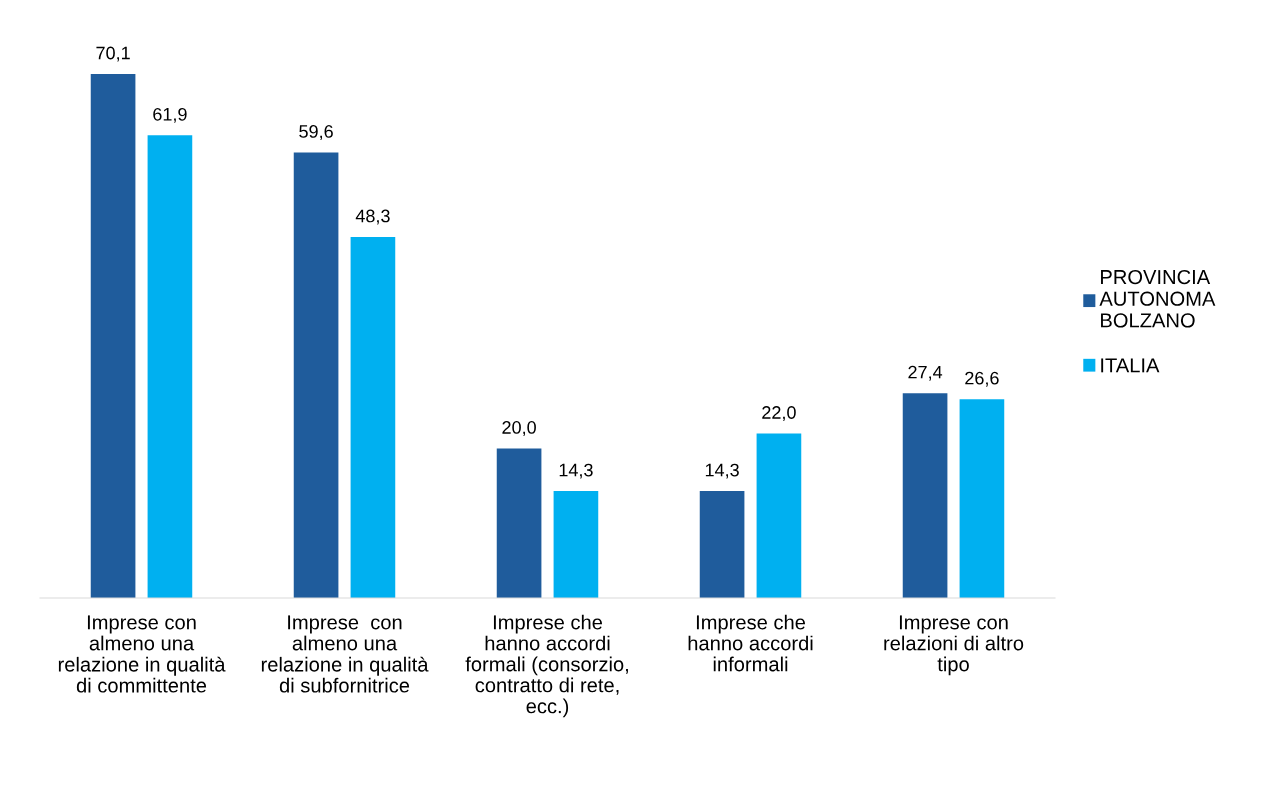 The height and width of the screenshot is (809, 1283). Describe the element at coordinates (982, 379) in the screenshot. I see `data-label: 26,6` at that location.